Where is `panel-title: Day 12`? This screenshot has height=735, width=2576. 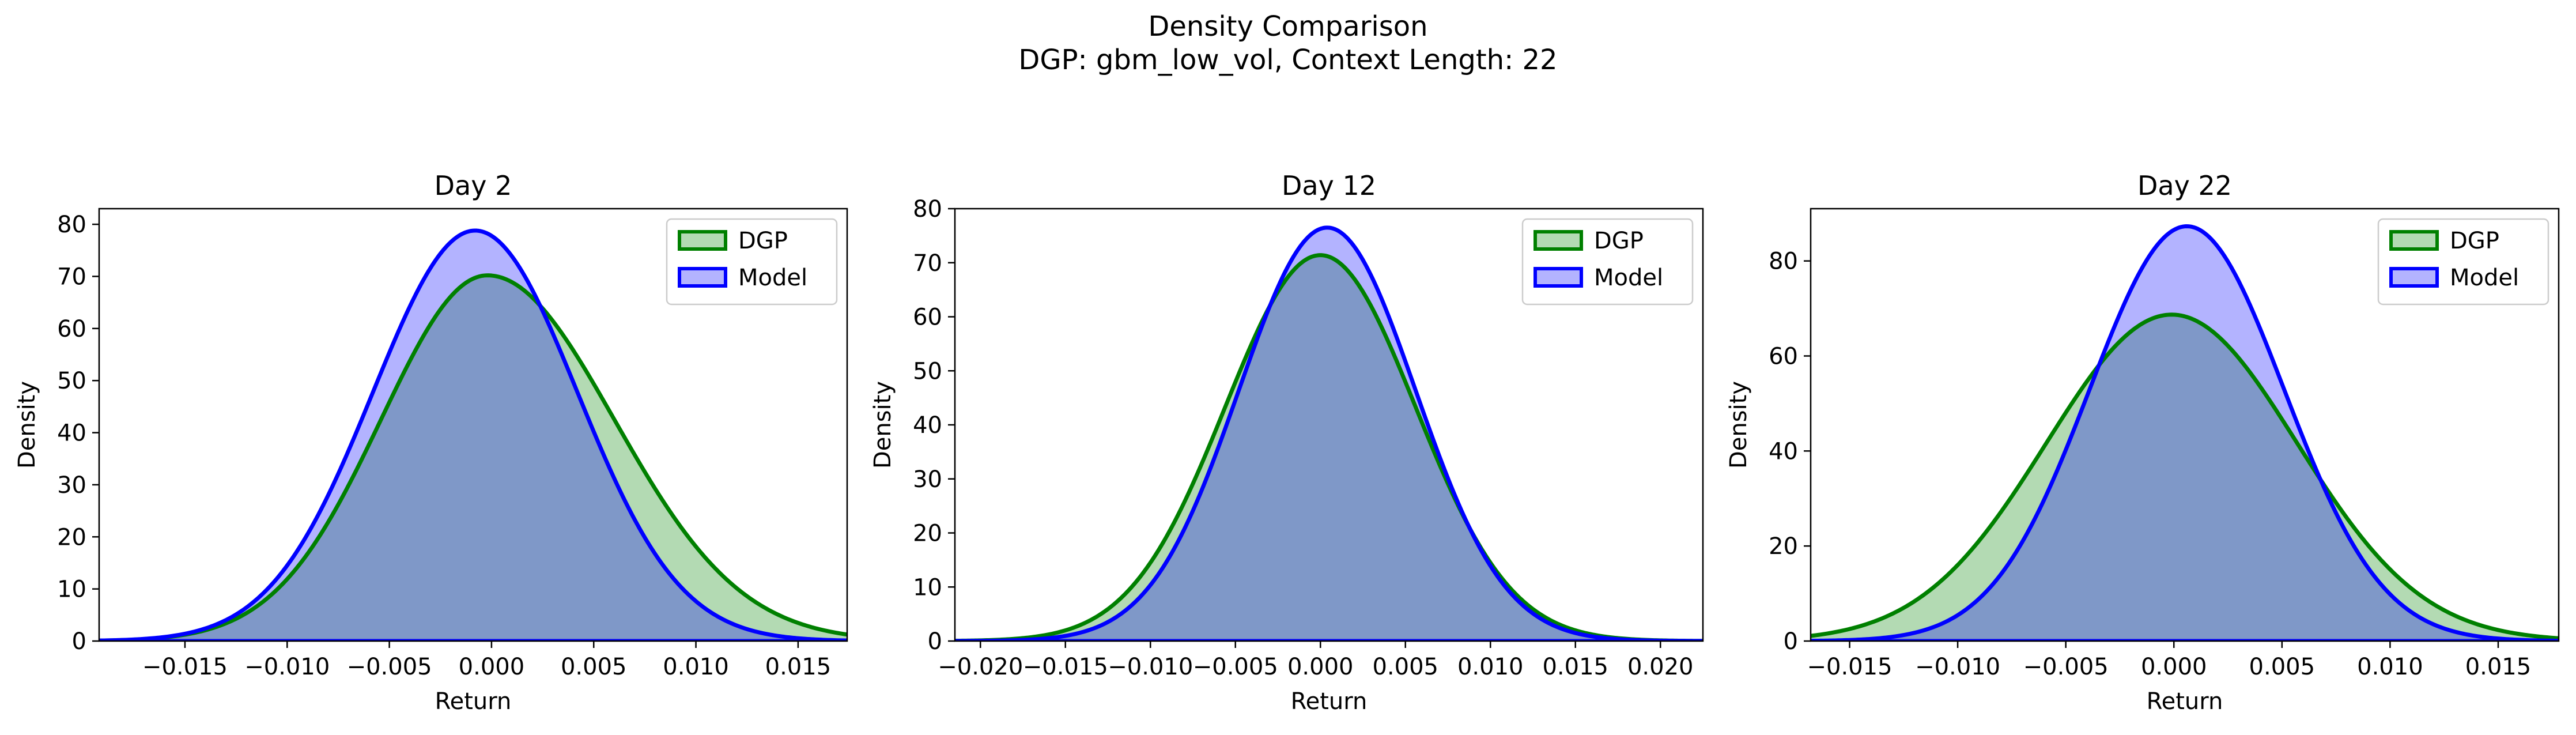 panel-title: Day 12 is located at coordinates (1329, 185).